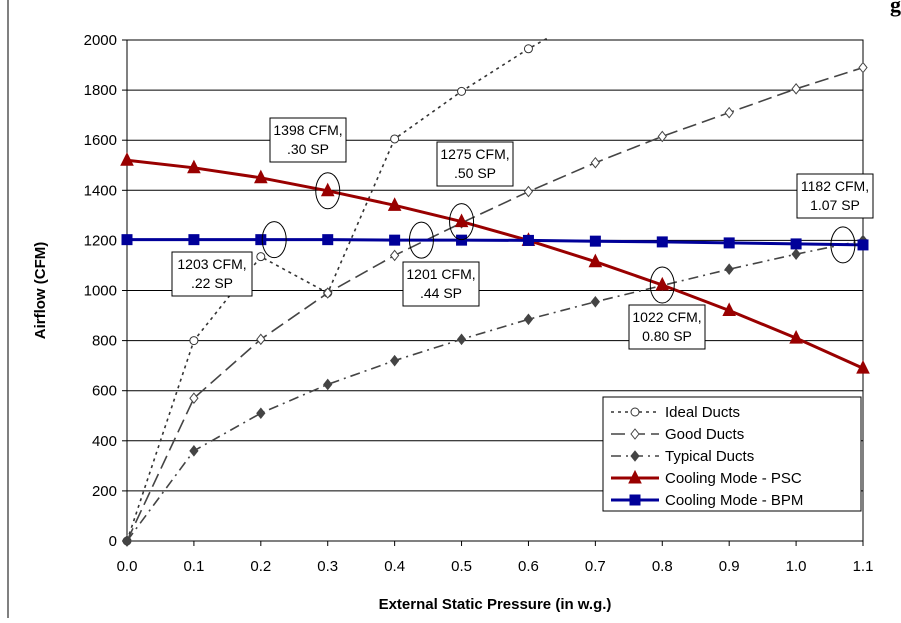  What do you see at coordinates (104, 491) in the screenshot?
I see `y-tick-label: 200` at bounding box center [104, 491].